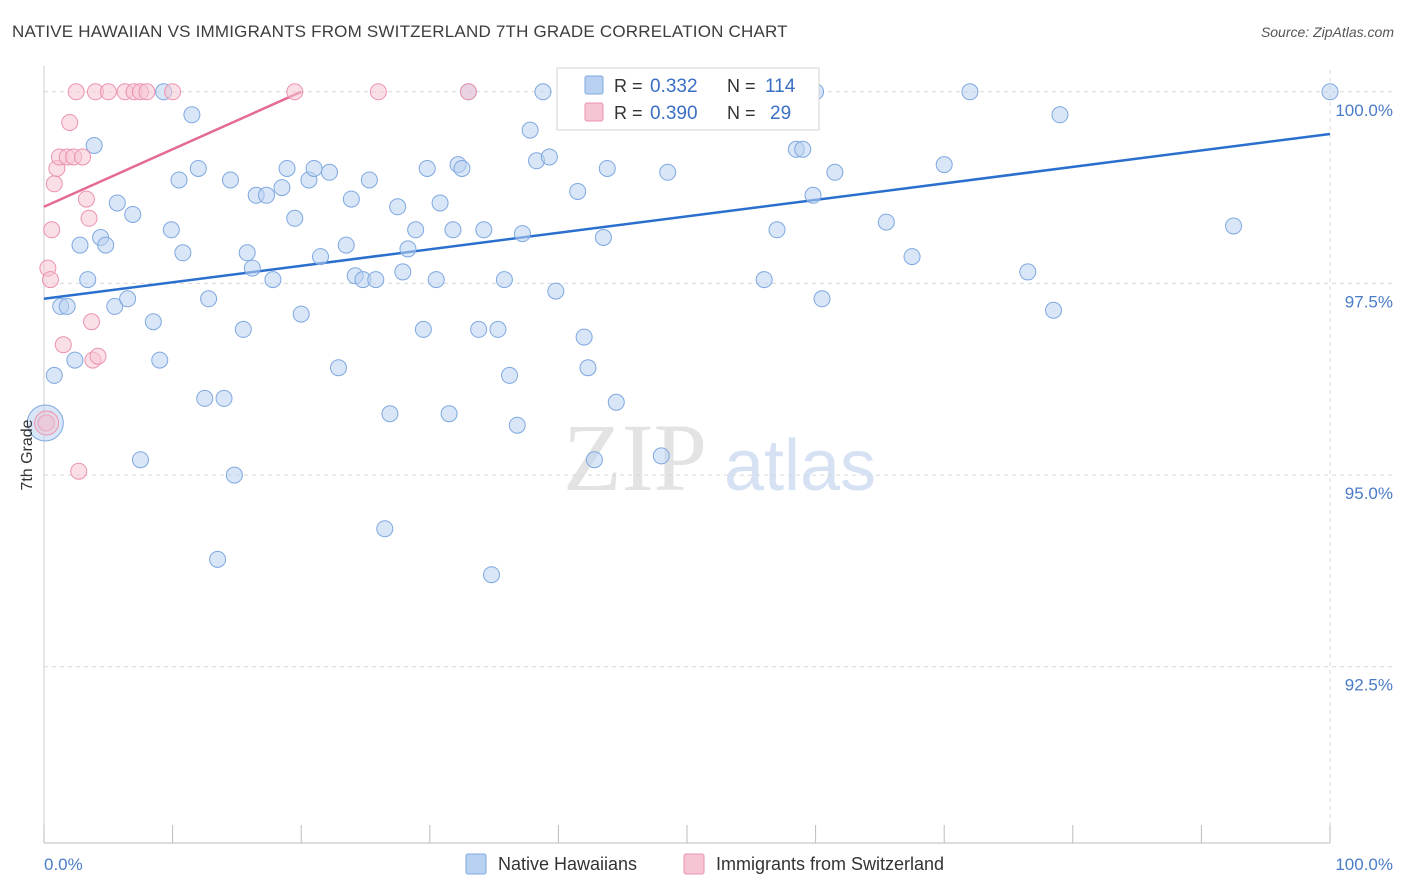 The image size is (1406, 892). Describe the element at coordinates (780, 113) in the screenshot. I see `legend-n-value-2: 29` at that location.